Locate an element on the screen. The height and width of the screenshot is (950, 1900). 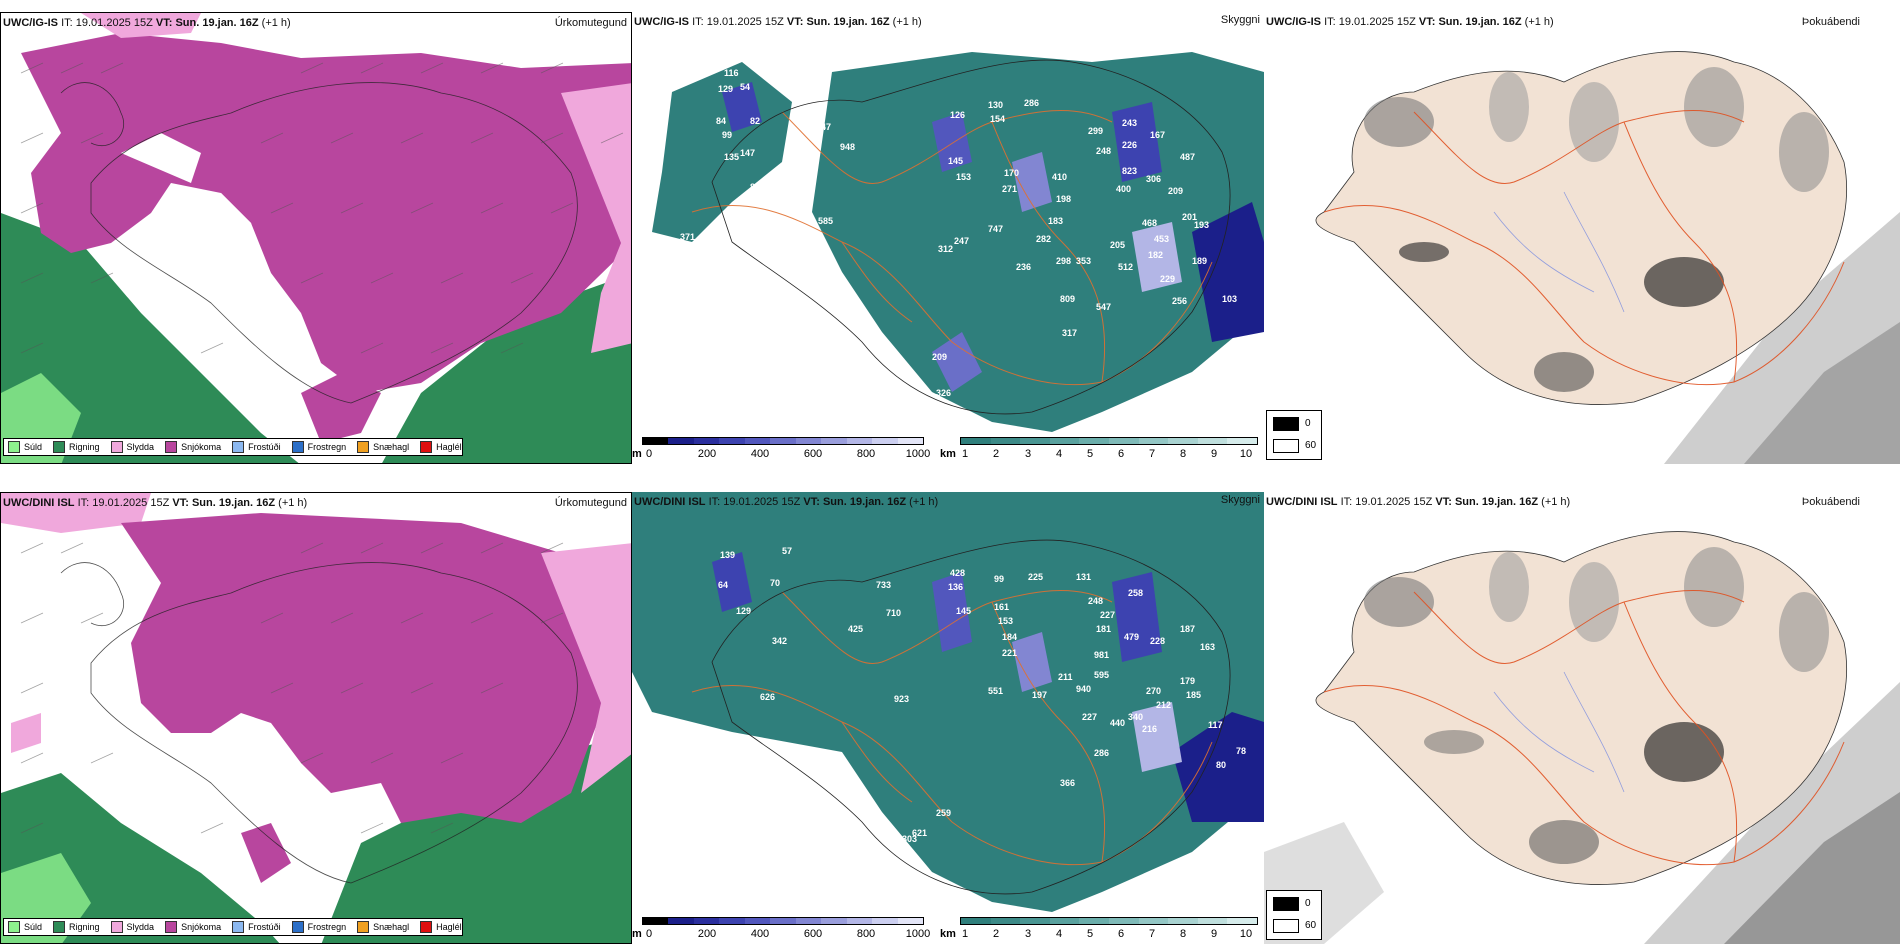
colorbar-tick: 800 is located at coordinates (866, 454).